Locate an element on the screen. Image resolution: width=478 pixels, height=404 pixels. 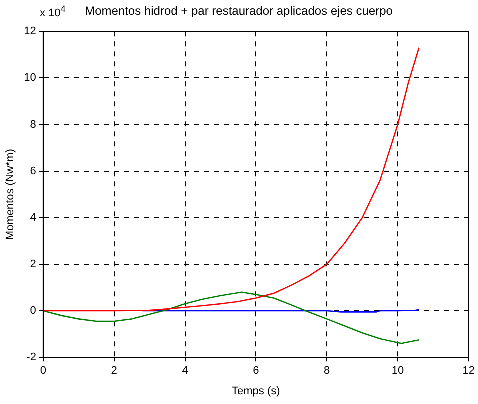
x-tick-label: 4 is located at coordinates (185, 371).